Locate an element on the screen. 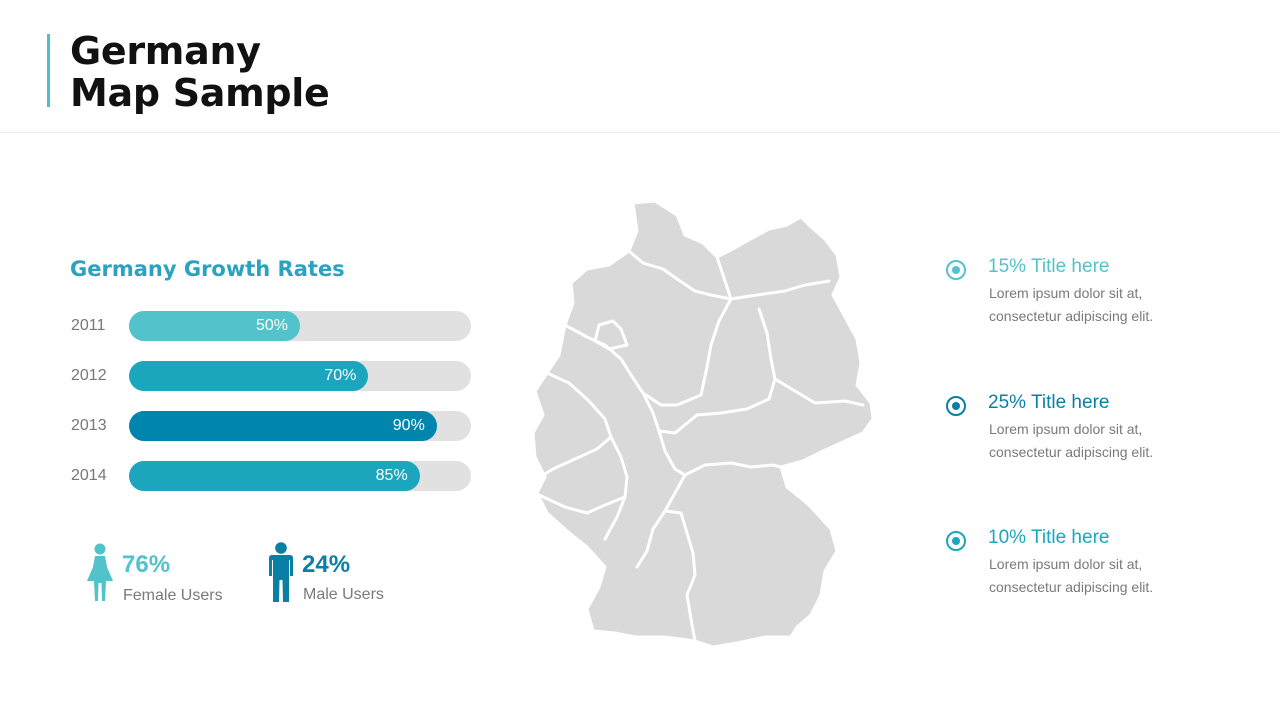 The width and height of the screenshot is (1280, 720). male-users-value: 24% is located at coordinates (326, 564).